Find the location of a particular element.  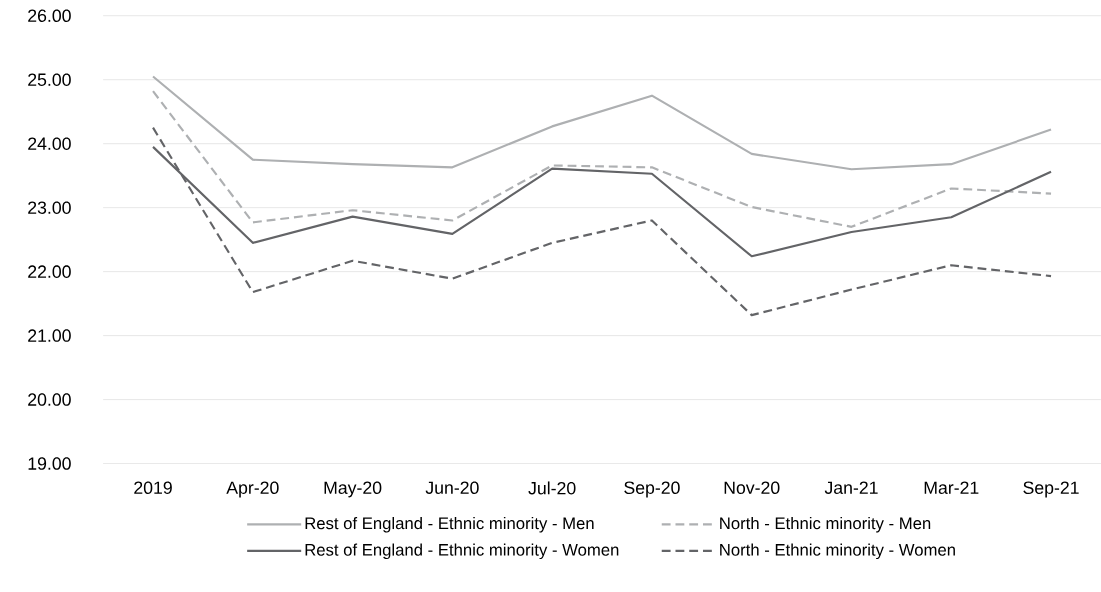

x-tick-label: May-20 is located at coordinates (353, 489).